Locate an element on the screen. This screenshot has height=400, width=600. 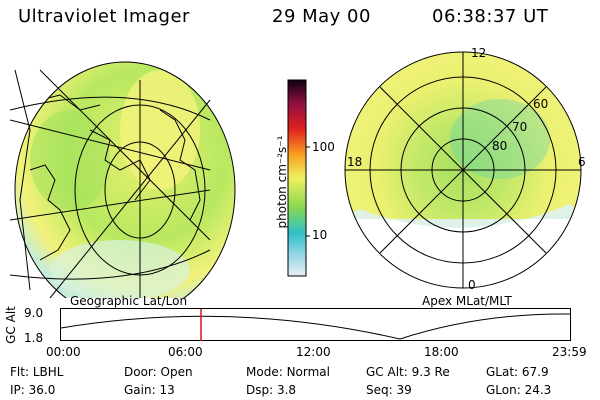
altitude-xtick-4: 23:59 is located at coordinates (569, 352).